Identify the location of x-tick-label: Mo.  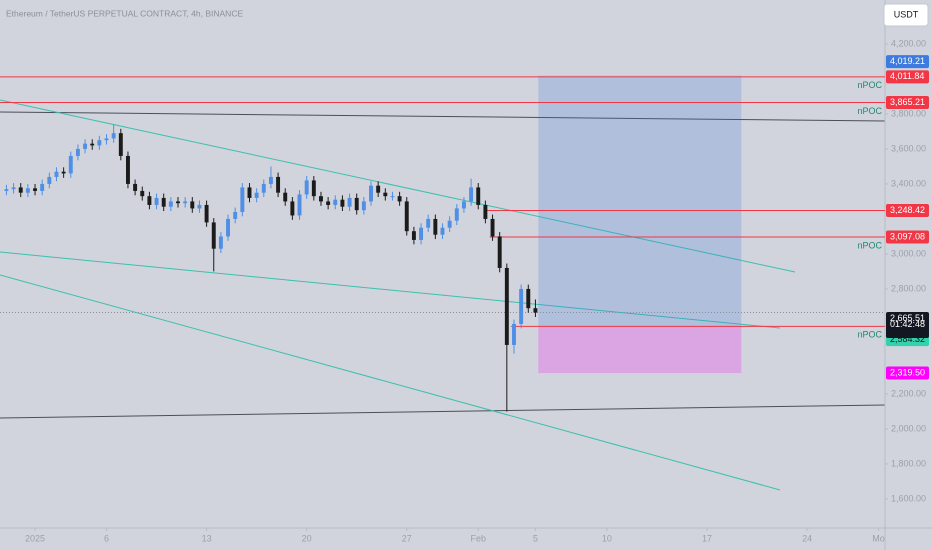
(878, 538).